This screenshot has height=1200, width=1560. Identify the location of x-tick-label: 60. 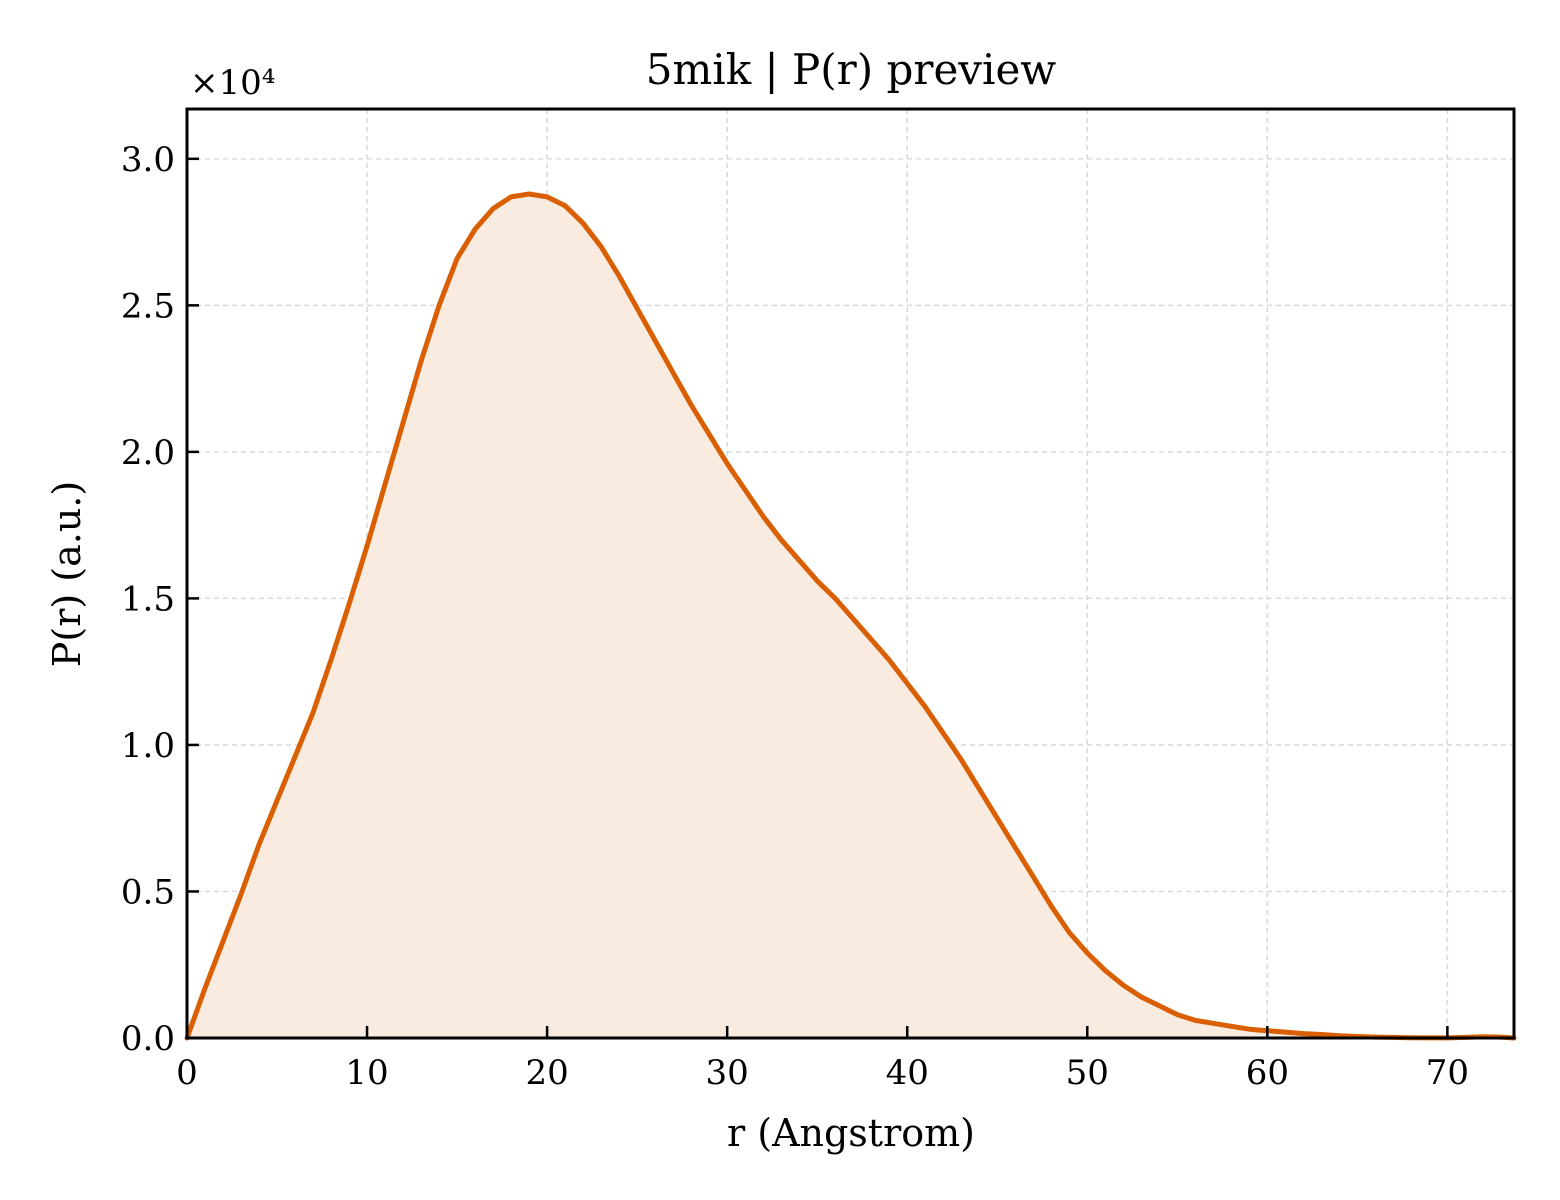
(1267, 1073).